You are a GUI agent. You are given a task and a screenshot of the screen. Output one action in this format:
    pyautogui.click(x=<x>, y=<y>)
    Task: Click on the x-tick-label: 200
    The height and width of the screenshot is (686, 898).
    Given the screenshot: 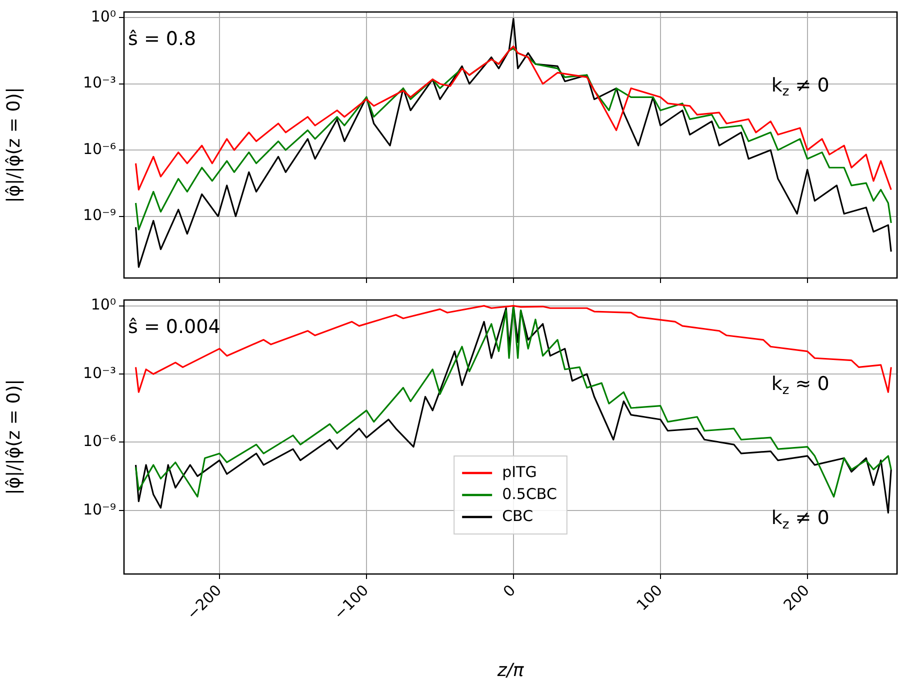 What is the action you would take?
    pyautogui.click(x=796, y=597)
    